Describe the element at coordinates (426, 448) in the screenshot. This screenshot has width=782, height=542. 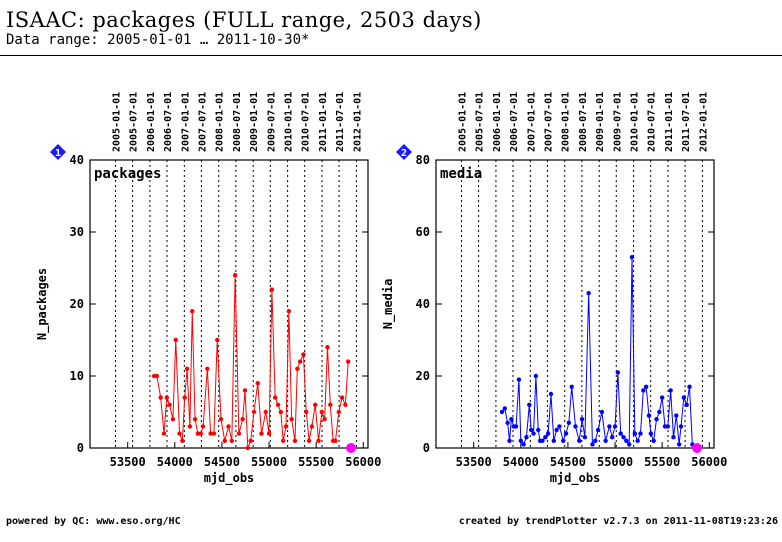
I see `y-tick-label: 0` at that location.